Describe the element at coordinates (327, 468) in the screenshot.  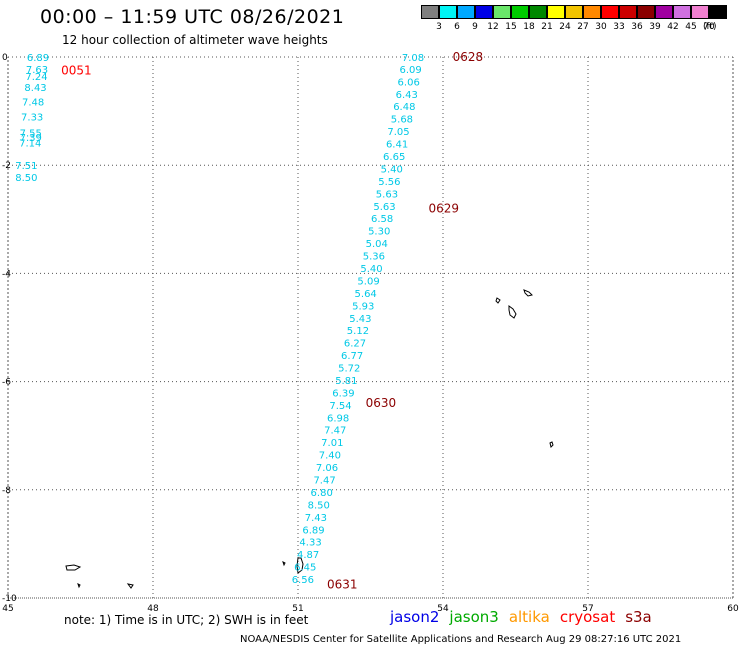
I see `swh-value: 7.06` at that location.